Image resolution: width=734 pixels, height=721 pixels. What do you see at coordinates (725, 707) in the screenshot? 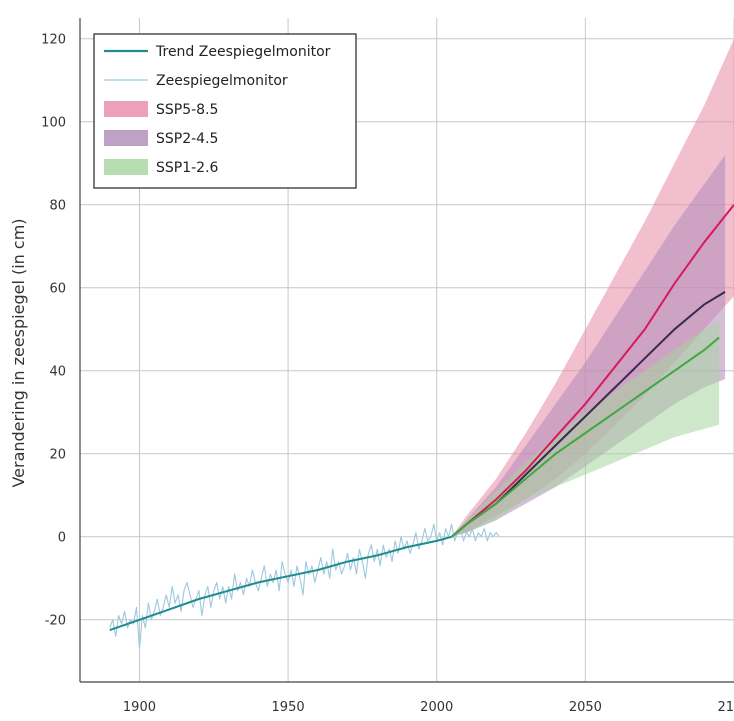
I see `x-tick-label: 2100` at bounding box center [725, 707].